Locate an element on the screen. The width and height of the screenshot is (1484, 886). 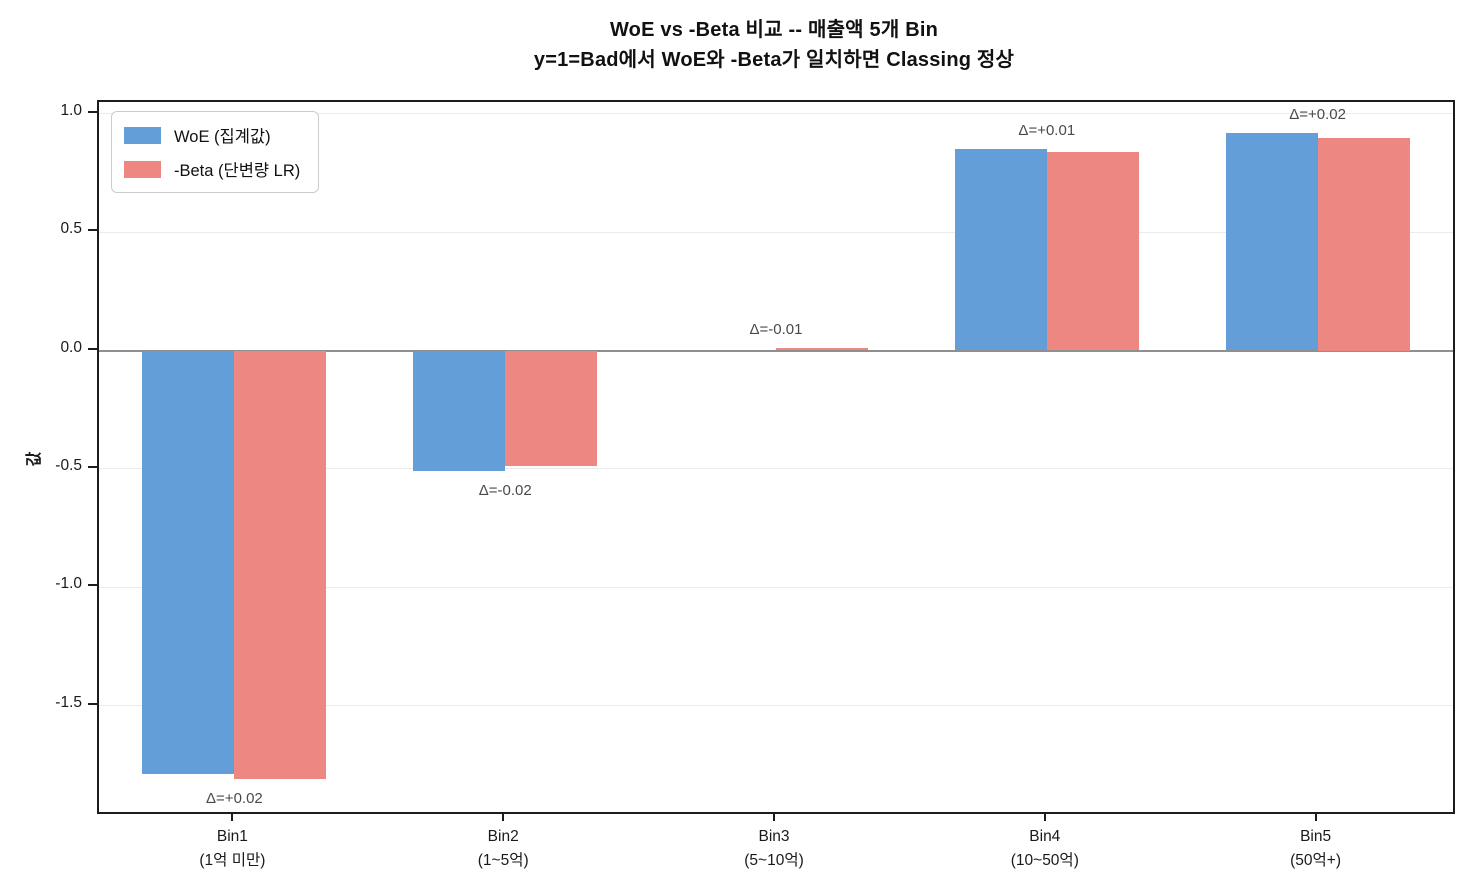
bar-beta-bin3 is located at coordinates (822, 349).